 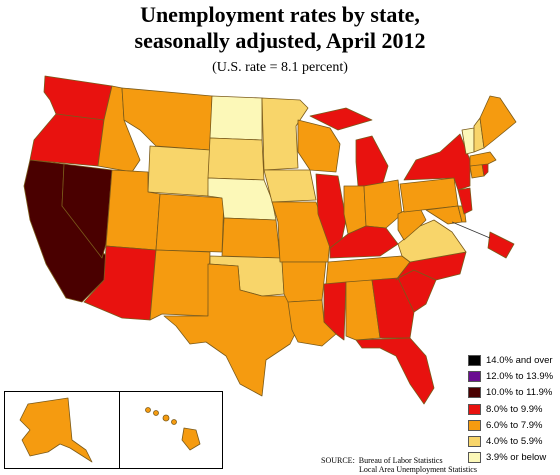 What do you see at coordinates (179, 171) in the screenshot?
I see `state-wyoming` at bounding box center [179, 171].